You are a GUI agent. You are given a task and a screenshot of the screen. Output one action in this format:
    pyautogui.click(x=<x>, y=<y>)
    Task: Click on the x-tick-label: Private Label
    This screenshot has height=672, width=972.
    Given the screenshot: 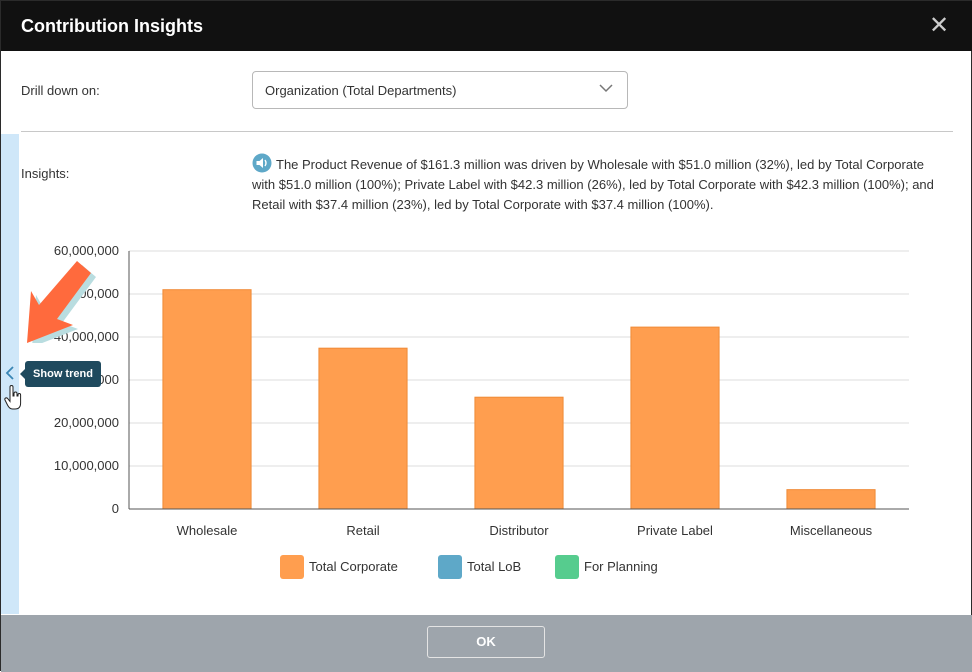 What is the action you would take?
    pyautogui.click(x=675, y=530)
    